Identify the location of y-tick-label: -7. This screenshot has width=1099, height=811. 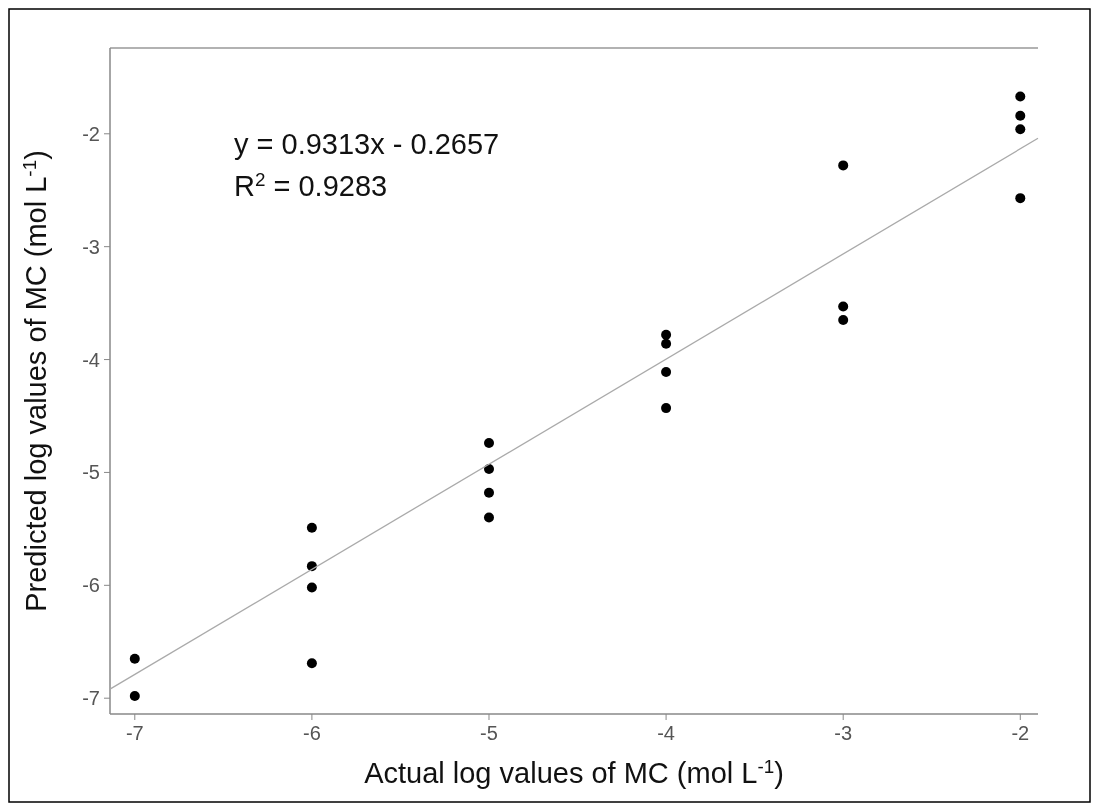
(91, 698).